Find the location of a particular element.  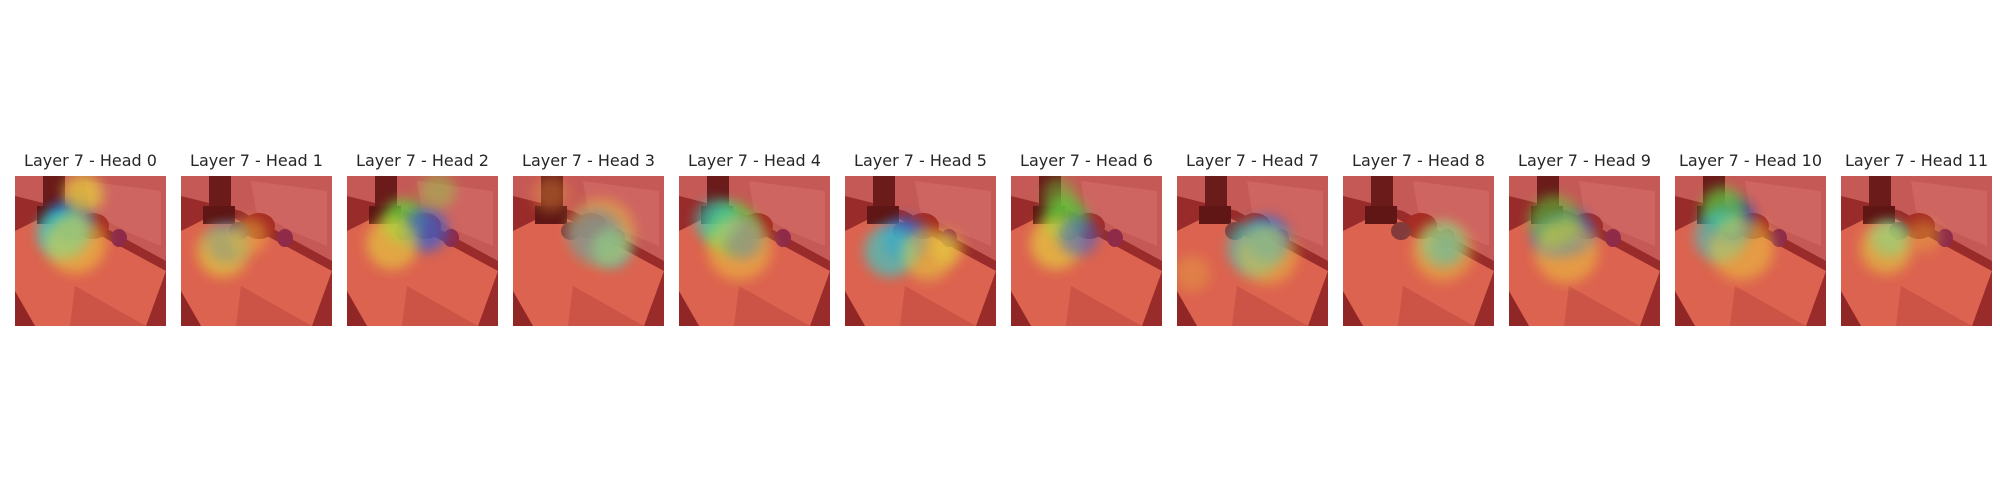

attention-panel: Layer 7 - Head 7 is located at coordinates (1252, 238).